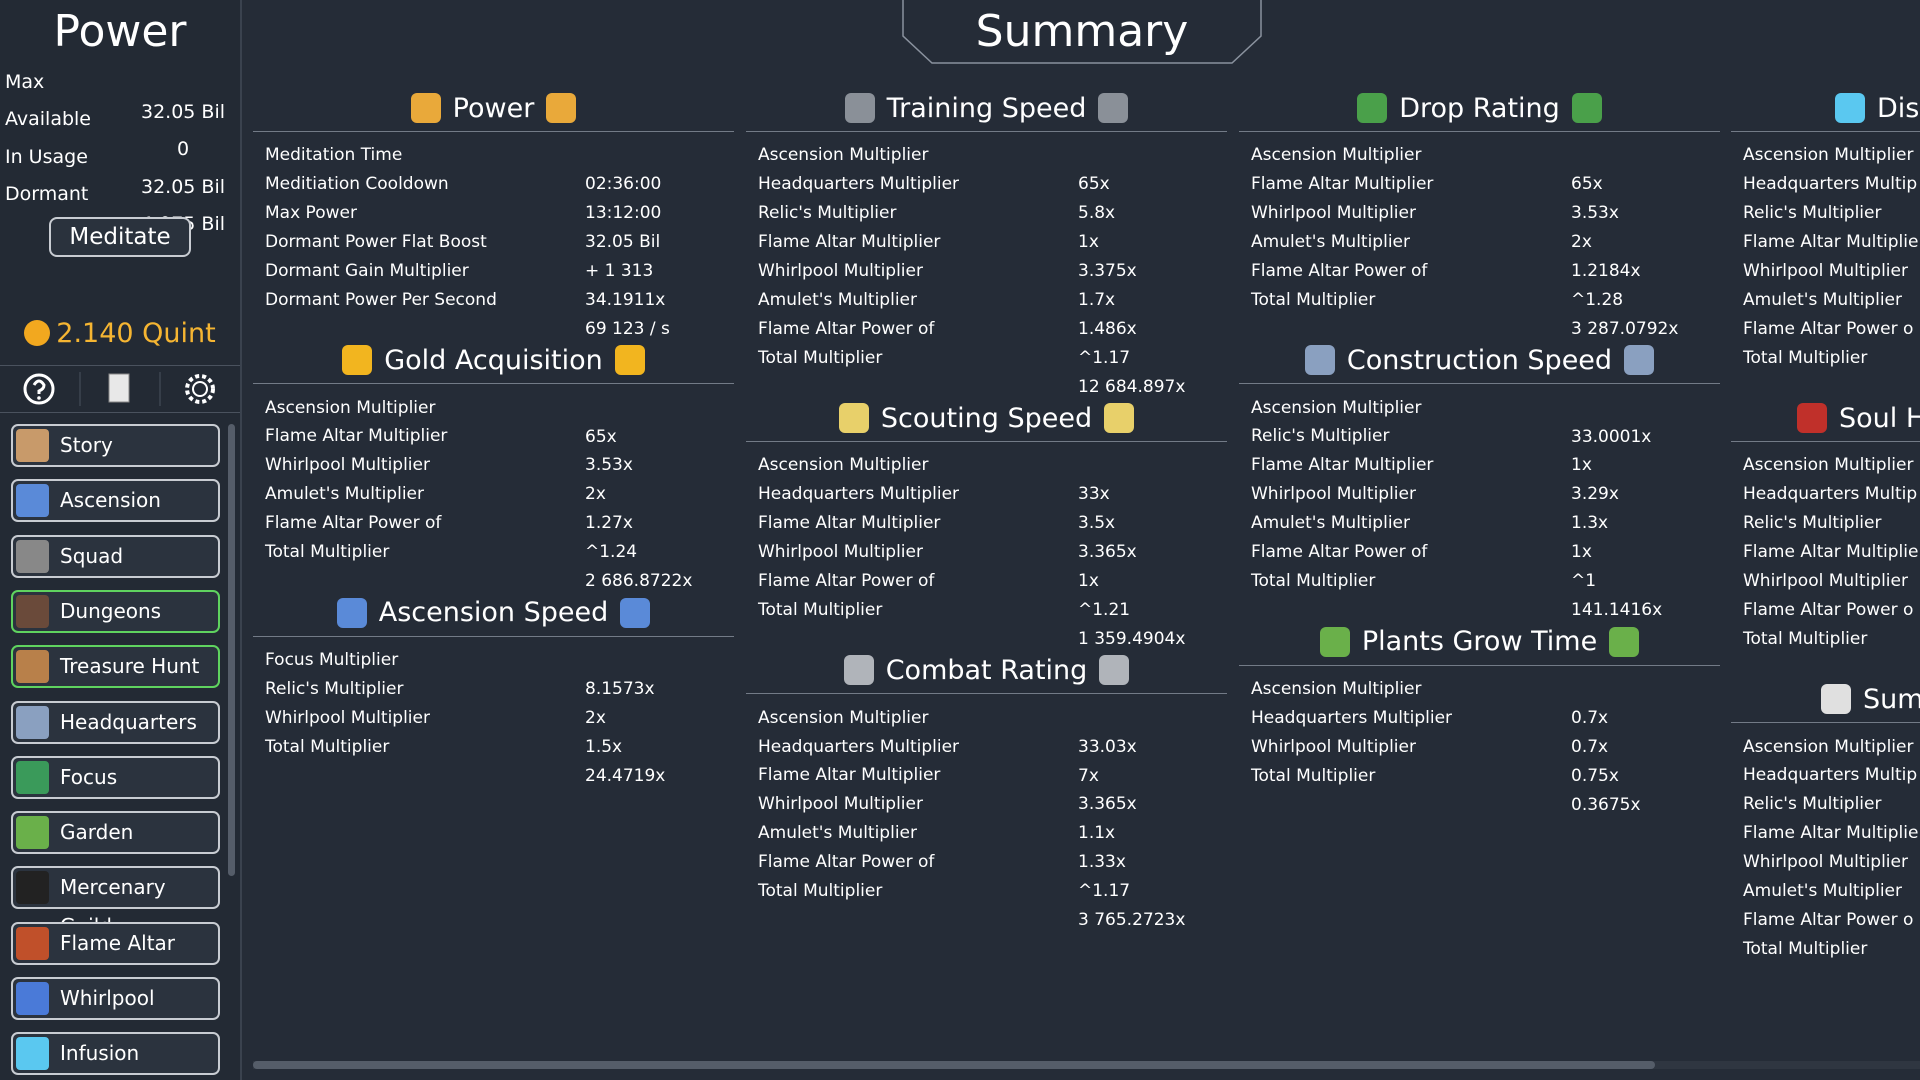  Describe the element at coordinates (604, 746) in the screenshot. I see `row-value: 1.5x` at that location.